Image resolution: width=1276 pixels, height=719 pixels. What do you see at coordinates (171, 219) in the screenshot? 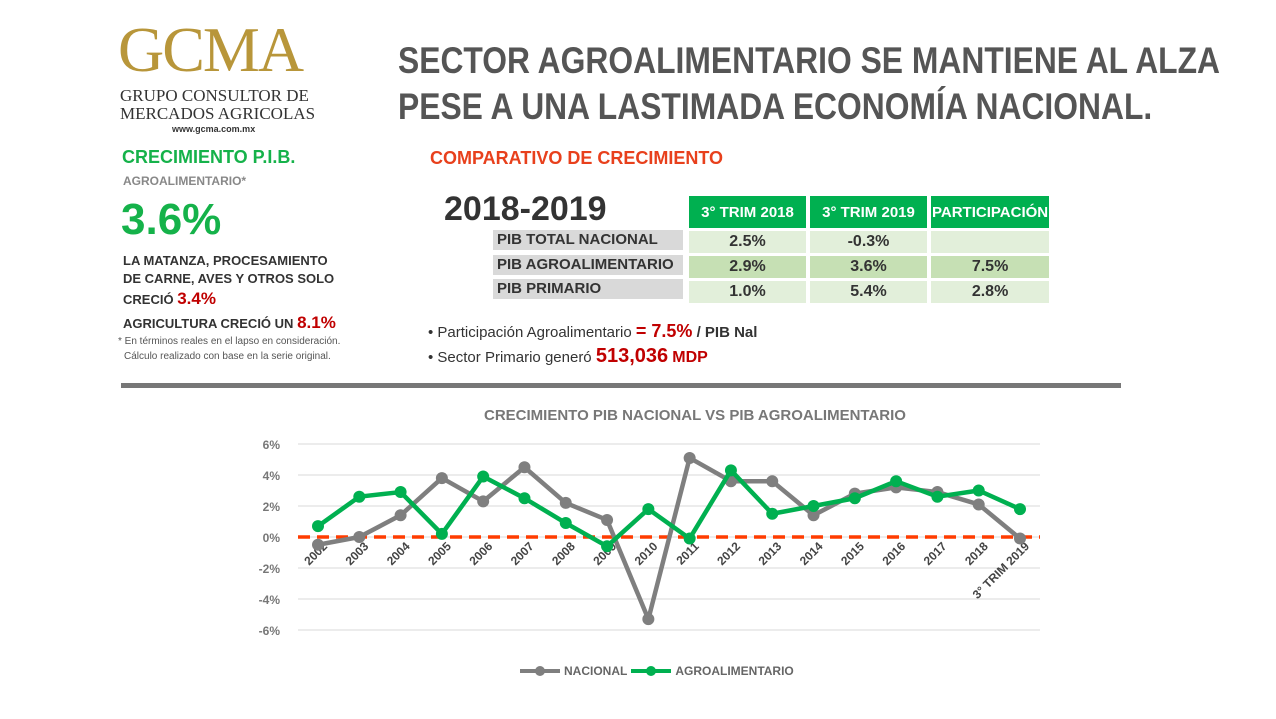
I see `big-value: 3.6%` at bounding box center [171, 219].